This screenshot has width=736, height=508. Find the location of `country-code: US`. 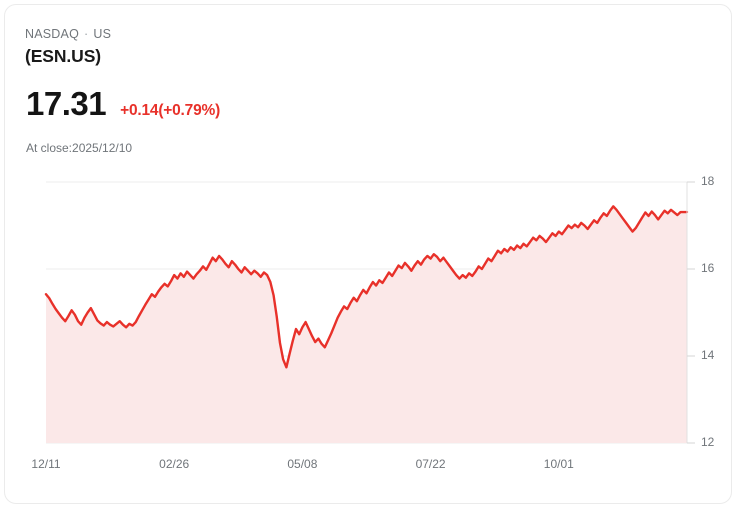

country-code: US is located at coordinates (102, 34).